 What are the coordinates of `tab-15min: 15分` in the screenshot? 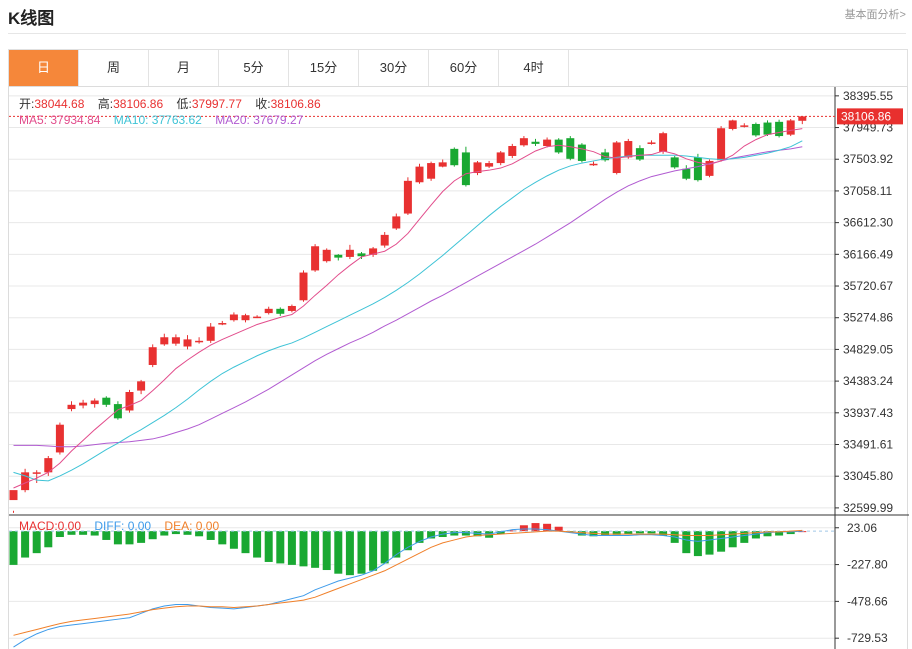 It's located at (324, 68).